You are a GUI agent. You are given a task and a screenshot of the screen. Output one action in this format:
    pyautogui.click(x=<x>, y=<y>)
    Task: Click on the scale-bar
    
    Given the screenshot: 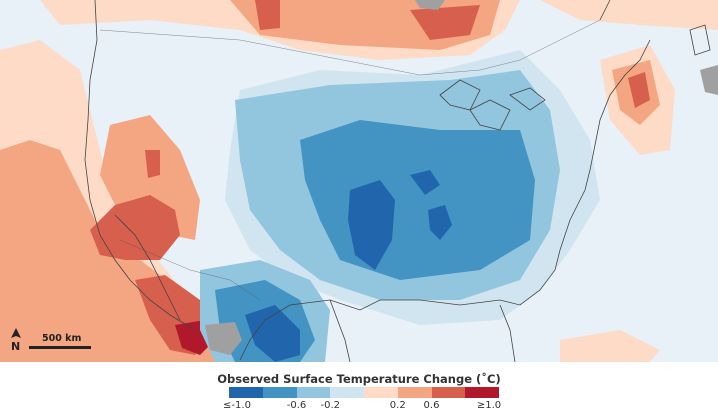 What is the action you would take?
    pyautogui.click(x=60, y=347)
    